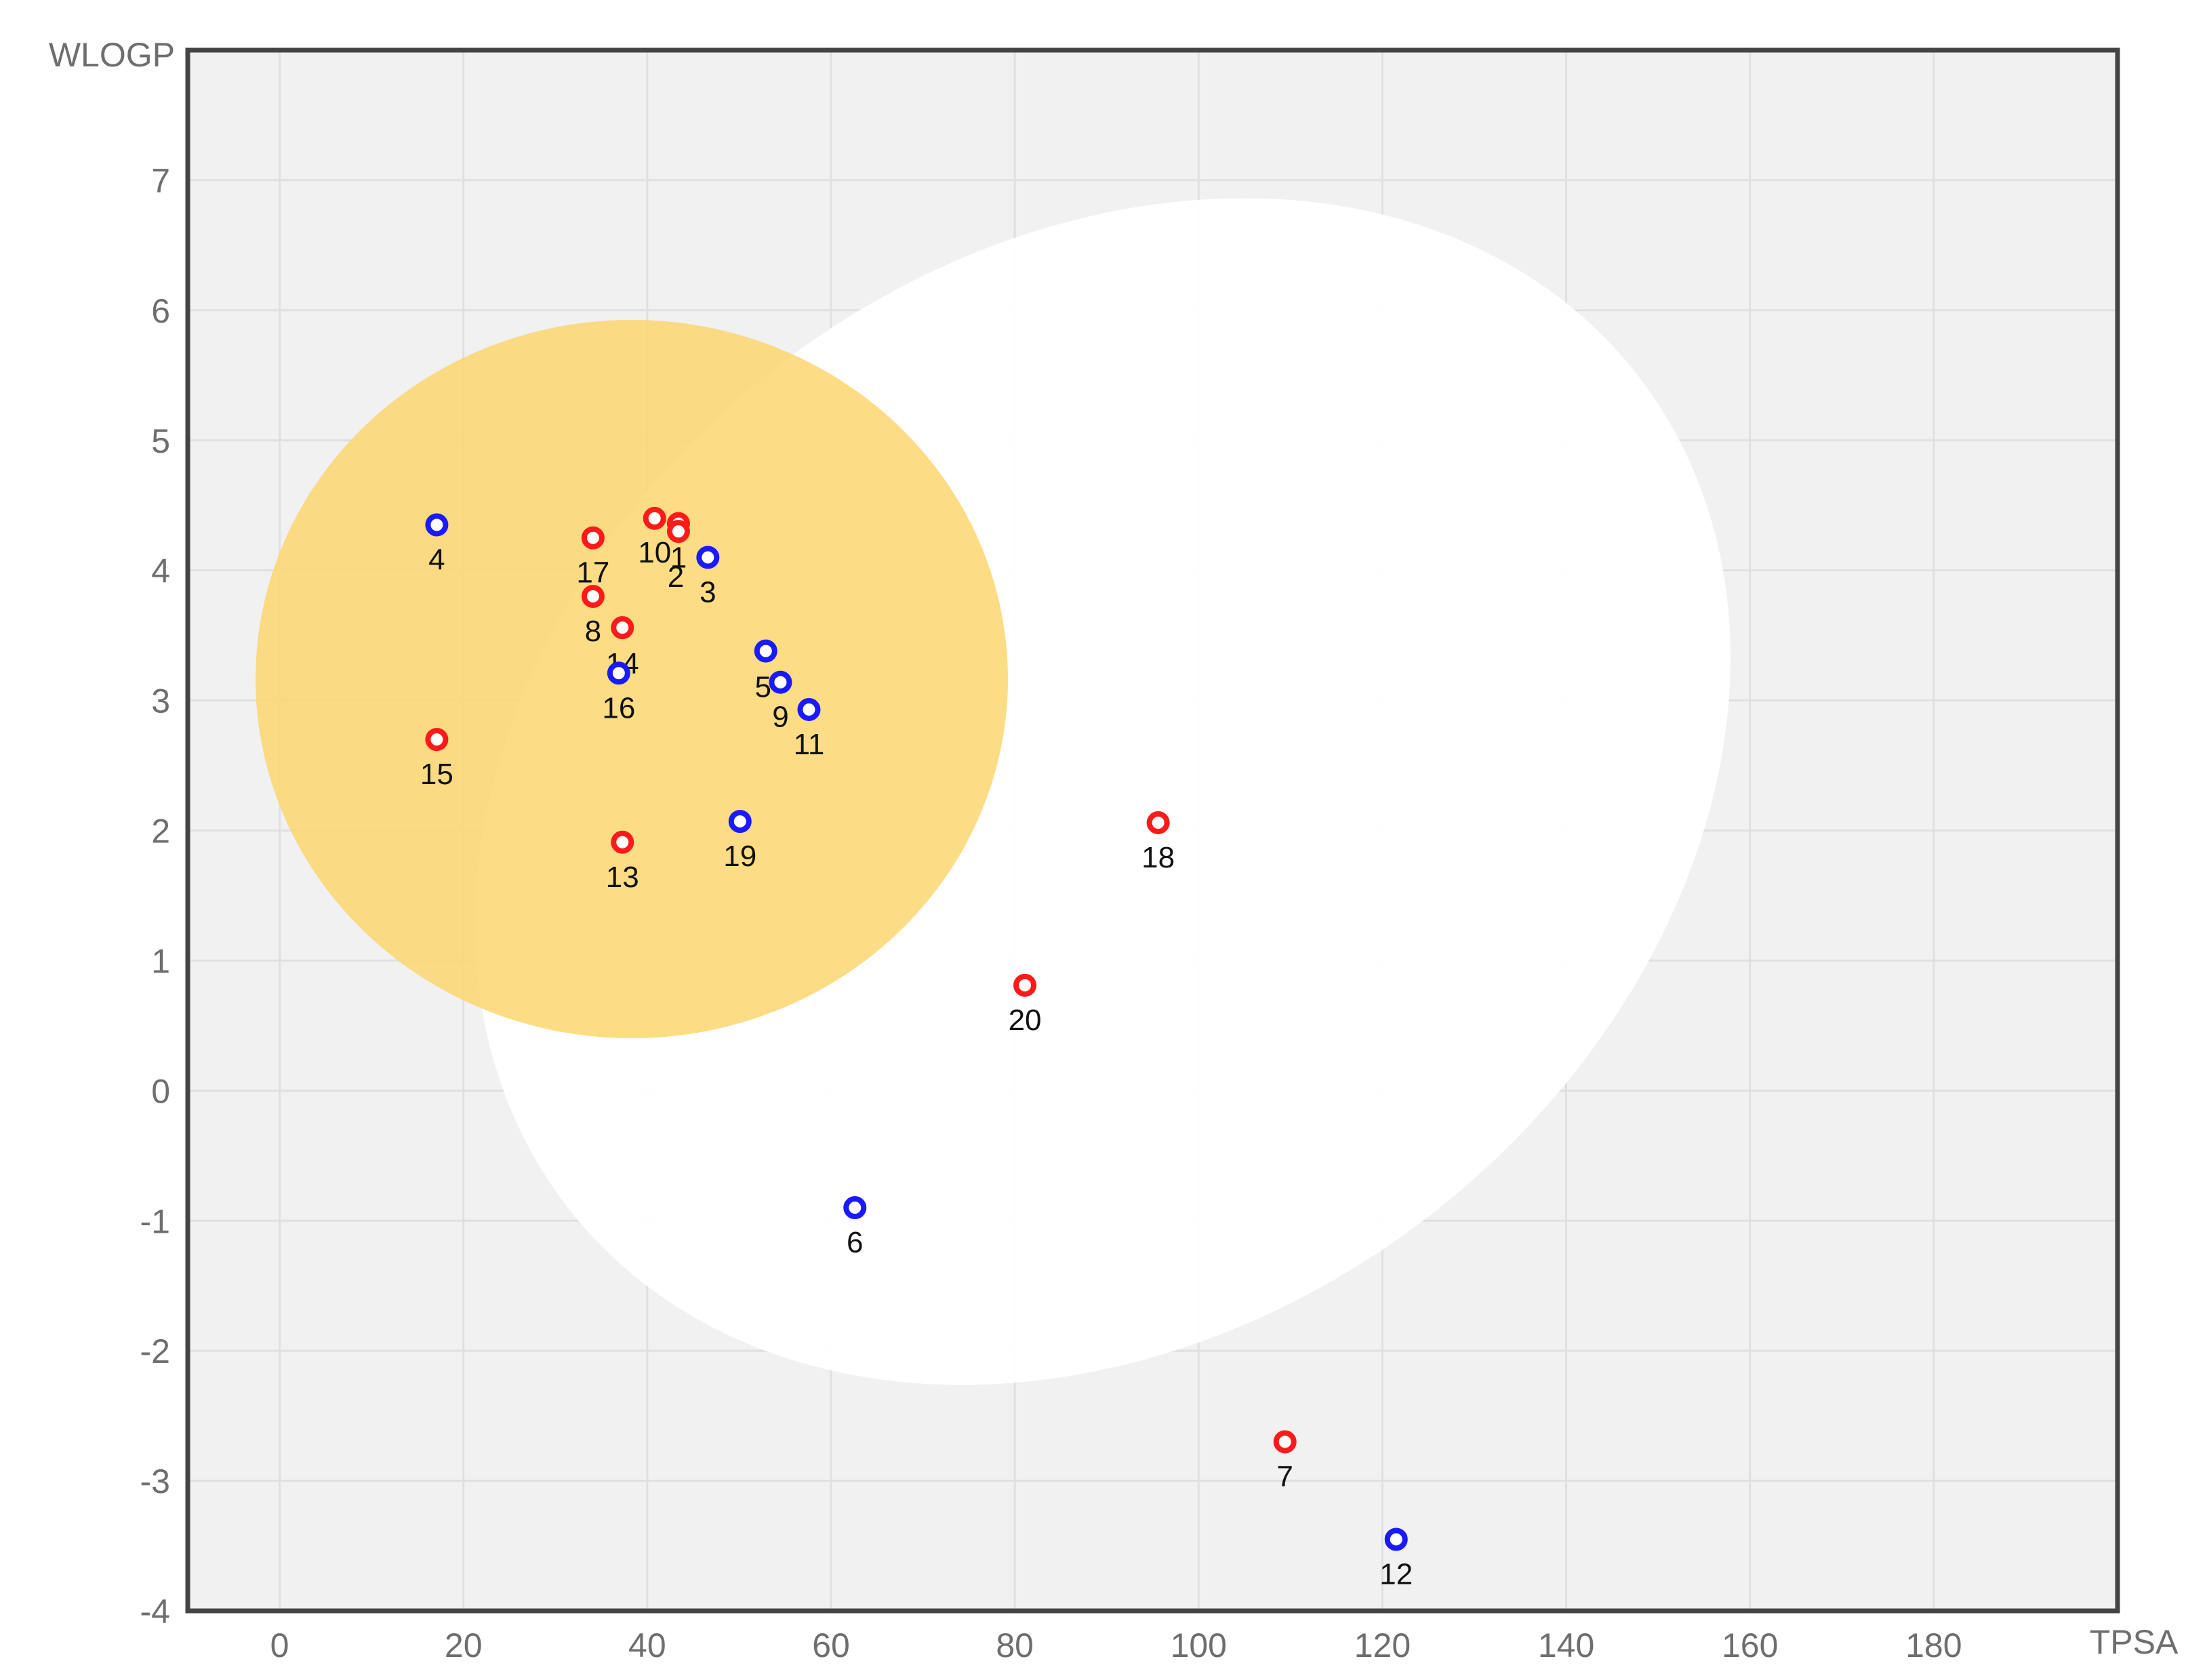 This screenshot has width=2186, height=1680. What do you see at coordinates (464, 1645) in the screenshot?
I see `x-tick-label: 20` at bounding box center [464, 1645].